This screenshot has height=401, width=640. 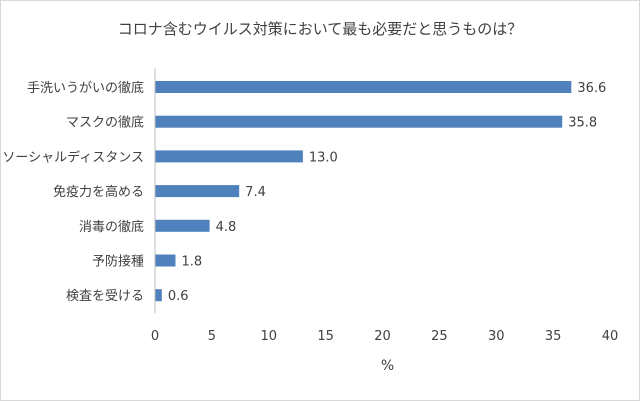 What do you see at coordinates (496, 336) in the screenshot?
I see `x-tick-label: 30` at bounding box center [496, 336].